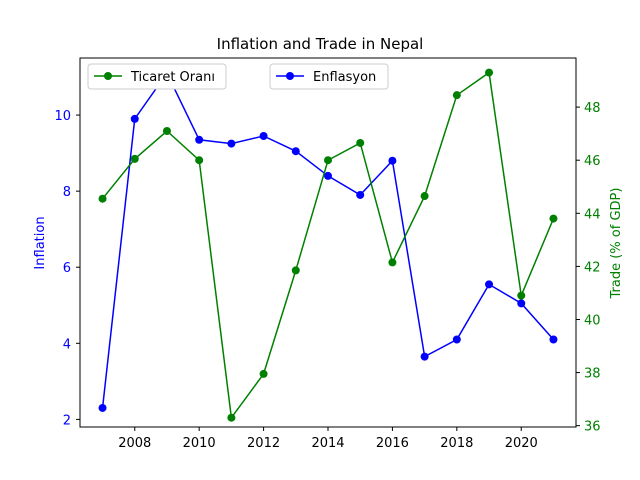  I want to click on x-tick-label: 2014, so click(327, 443).